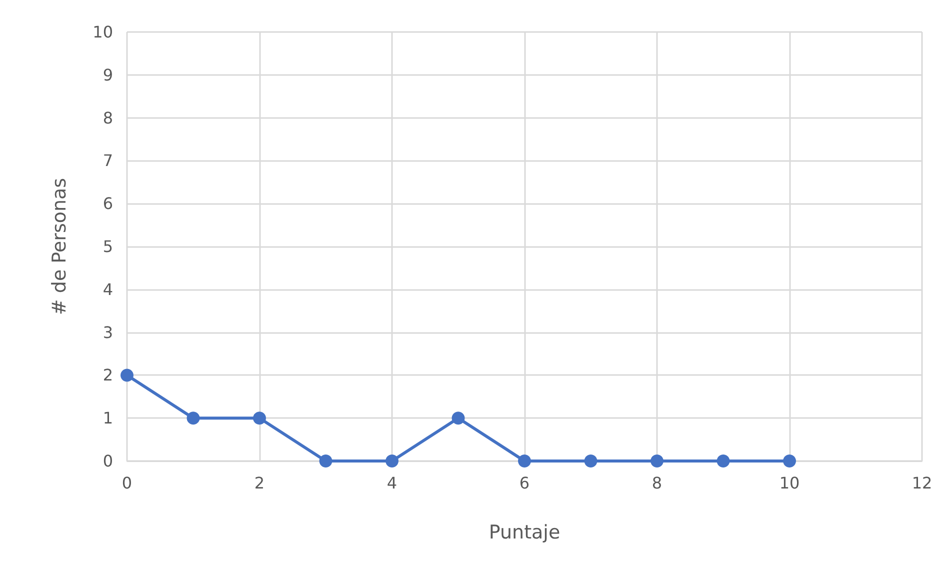 The width and height of the screenshot is (951, 577). What do you see at coordinates (107, 375) in the screenshot?
I see `y-tick-label: 2` at bounding box center [107, 375].